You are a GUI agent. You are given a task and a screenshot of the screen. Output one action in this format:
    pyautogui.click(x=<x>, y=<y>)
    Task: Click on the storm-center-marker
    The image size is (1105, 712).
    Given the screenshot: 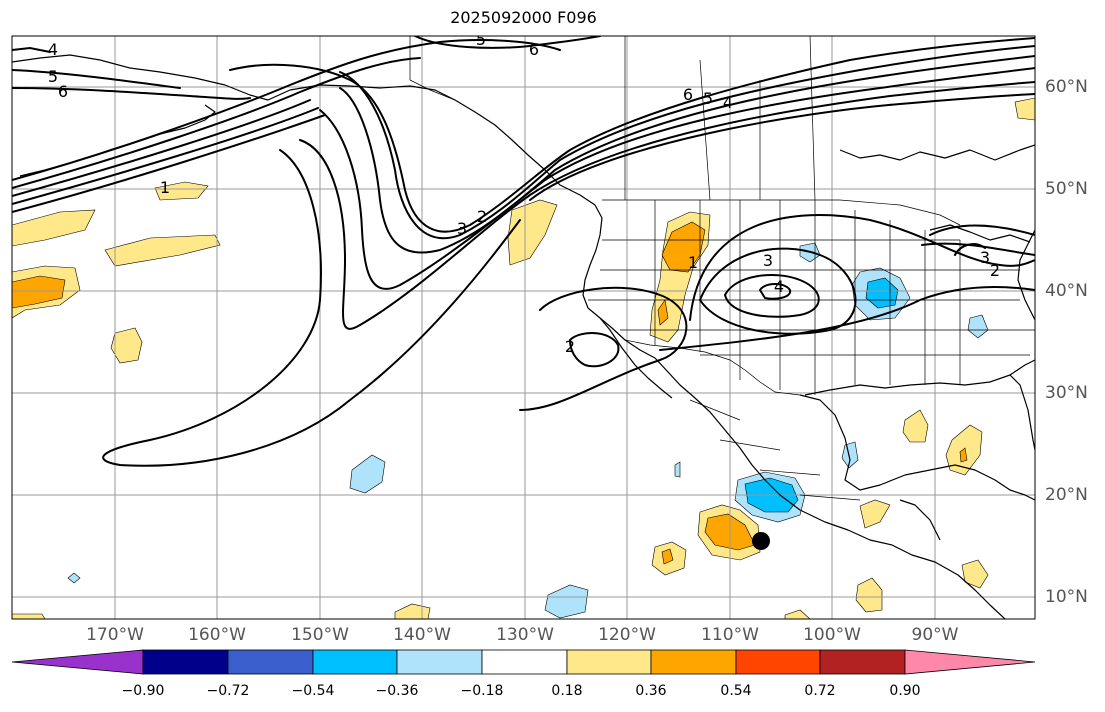 What is the action you would take?
    pyautogui.click(x=761, y=541)
    